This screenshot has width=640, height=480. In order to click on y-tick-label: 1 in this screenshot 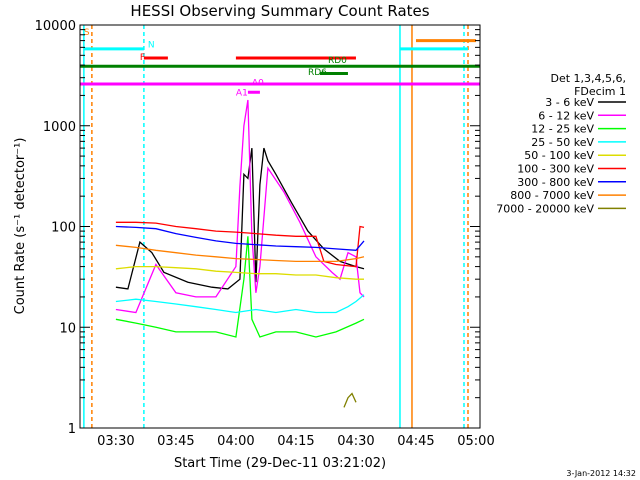, I will do `click(72, 429)`.